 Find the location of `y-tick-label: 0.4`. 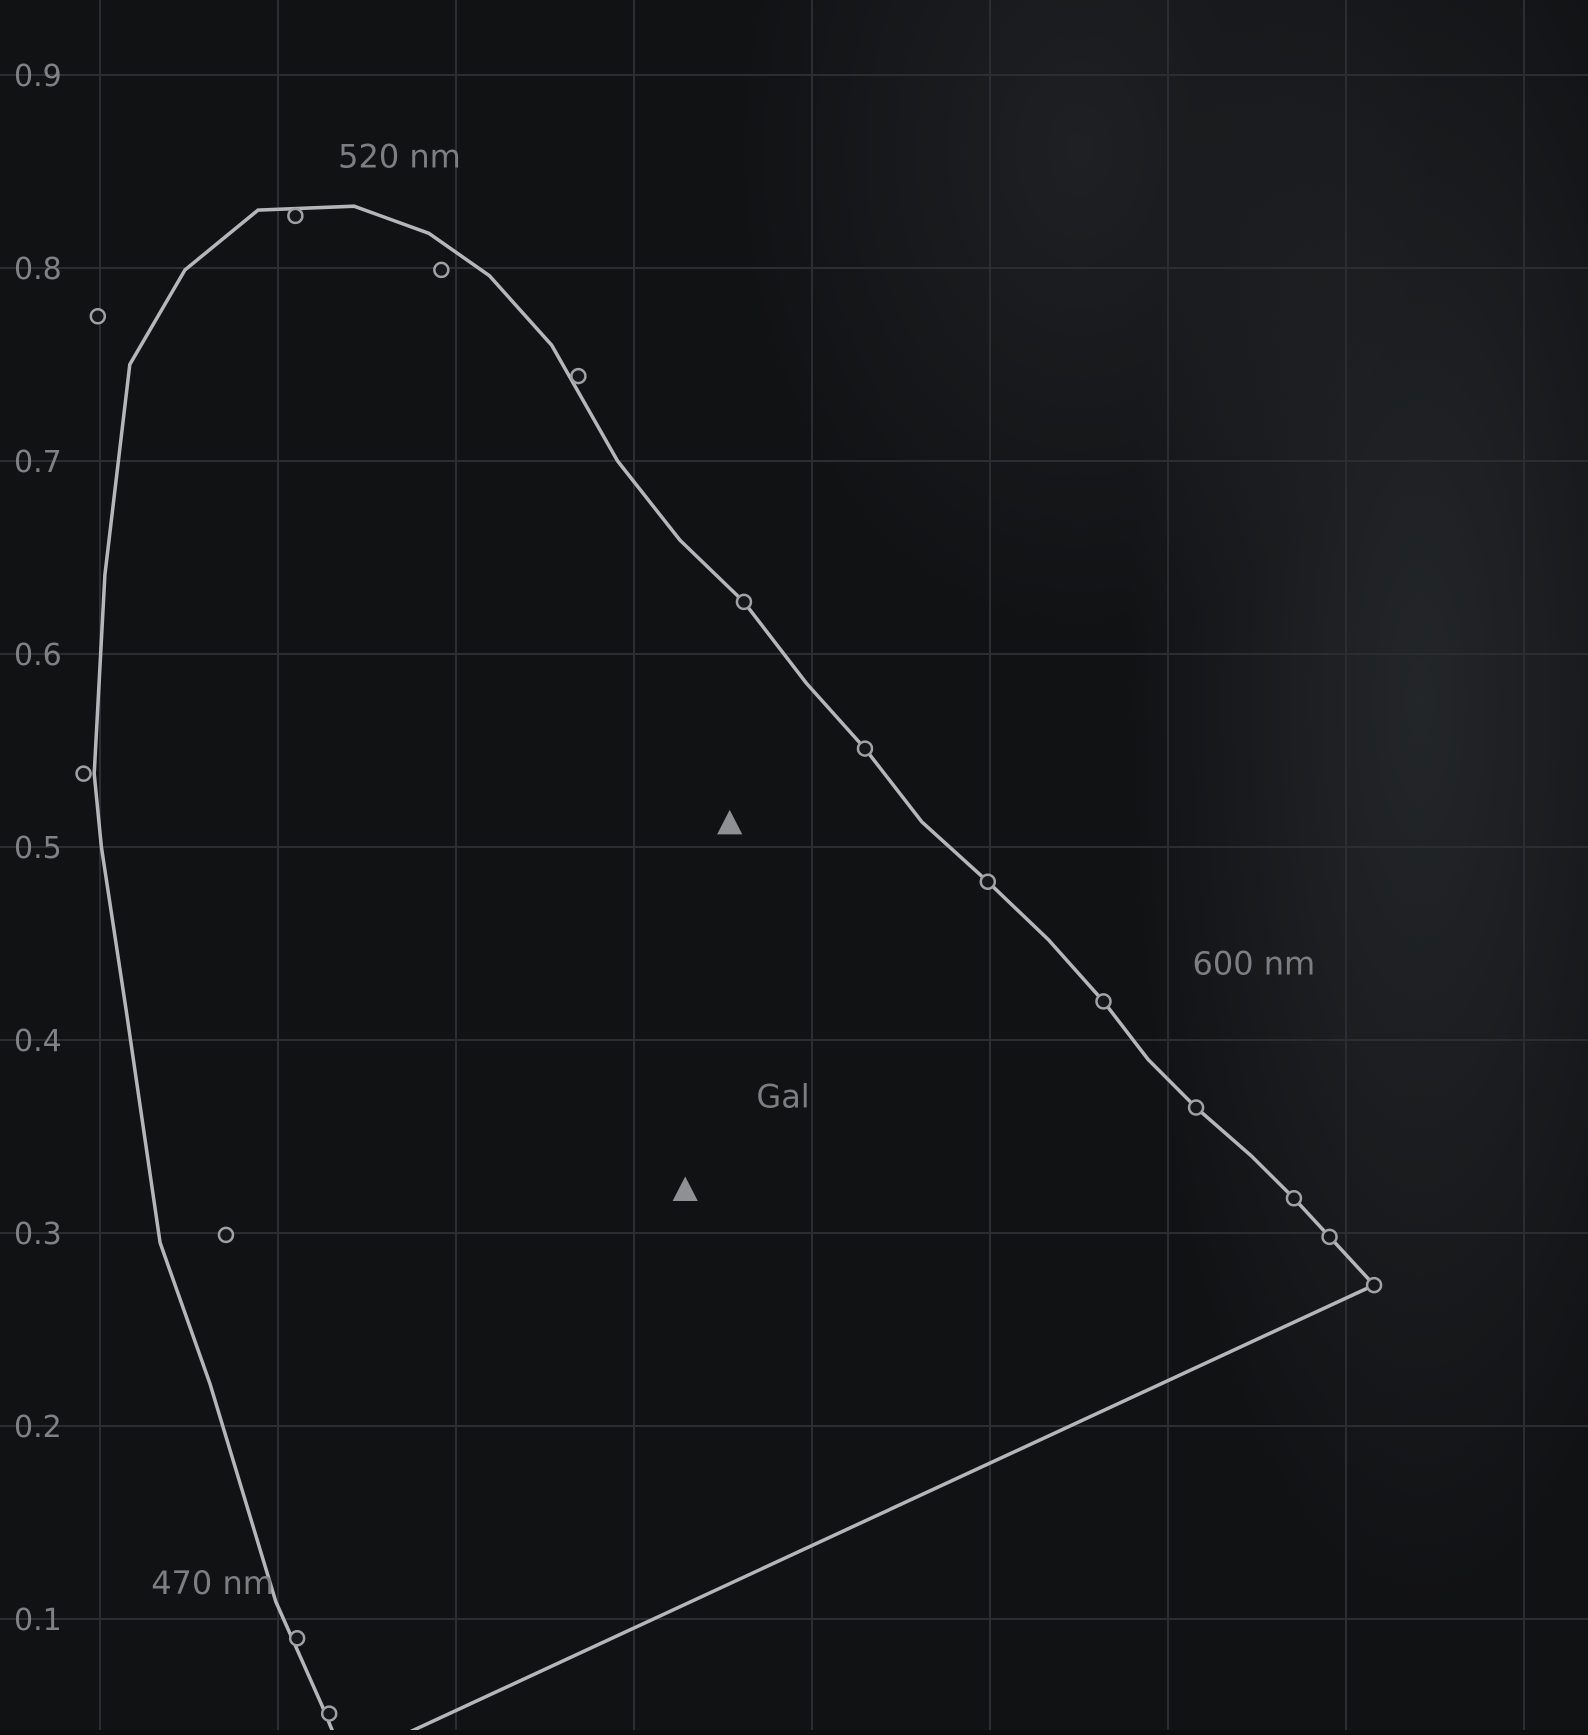

y-tick-label: 0.4 is located at coordinates (38, 1041).